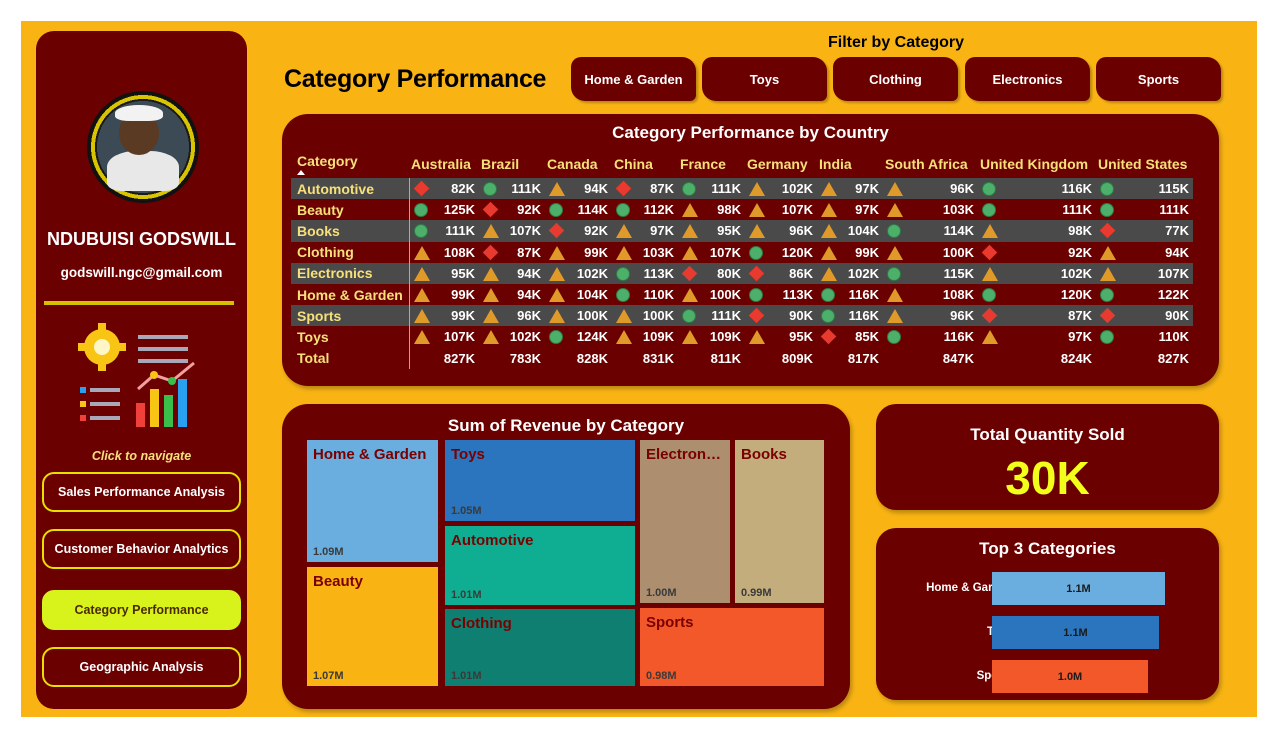  Describe the element at coordinates (1034, 164) in the screenshot. I see `column-header-united-kingdom: United Kingdom` at that location.